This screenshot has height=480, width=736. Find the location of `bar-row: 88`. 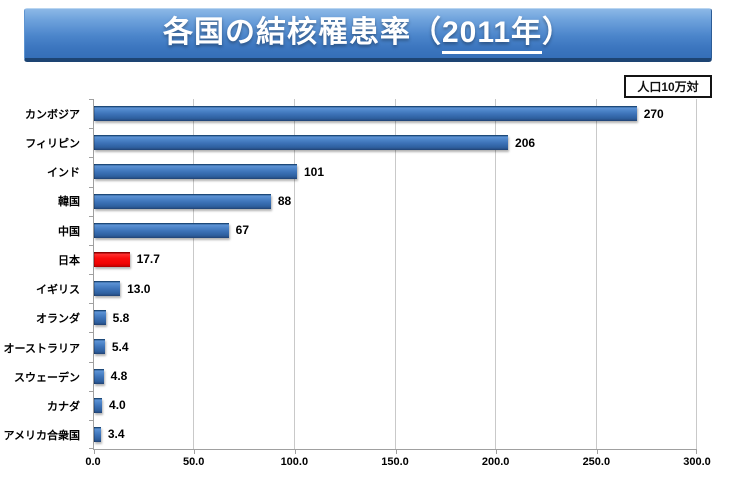

bar-row: 88 is located at coordinates (395, 201).